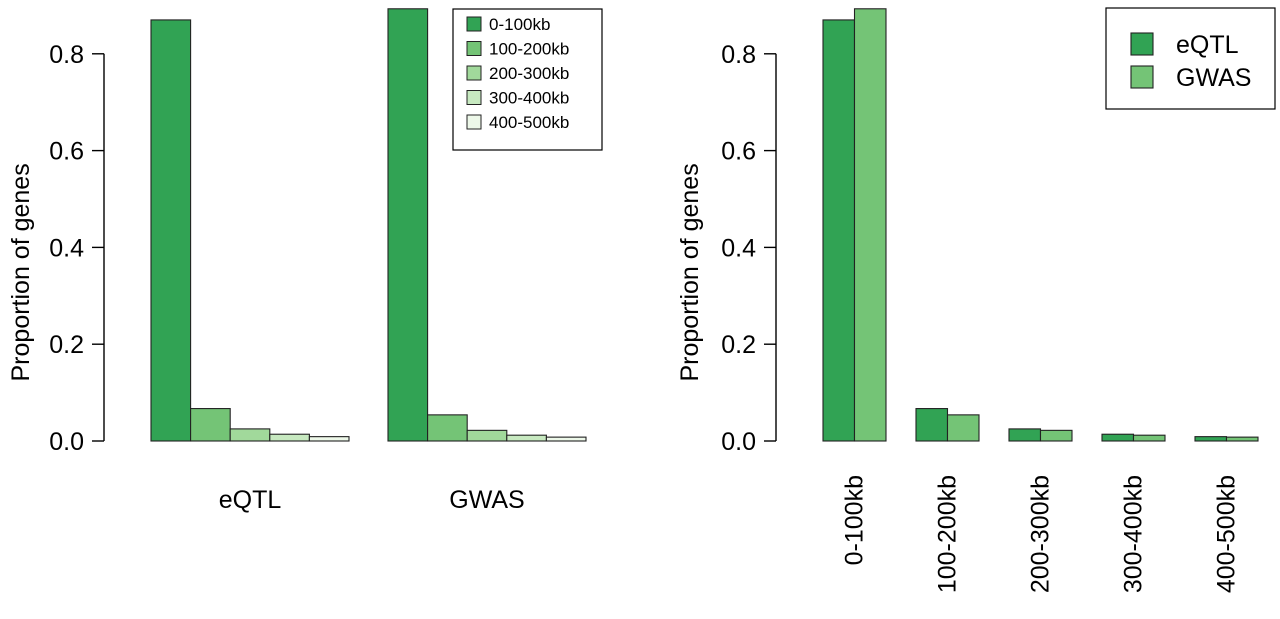  What do you see at coordinates (1149, 438) in the screenshot?
I see `right-bar-300-400kb-gwas` at bounding box center [1149, 438].